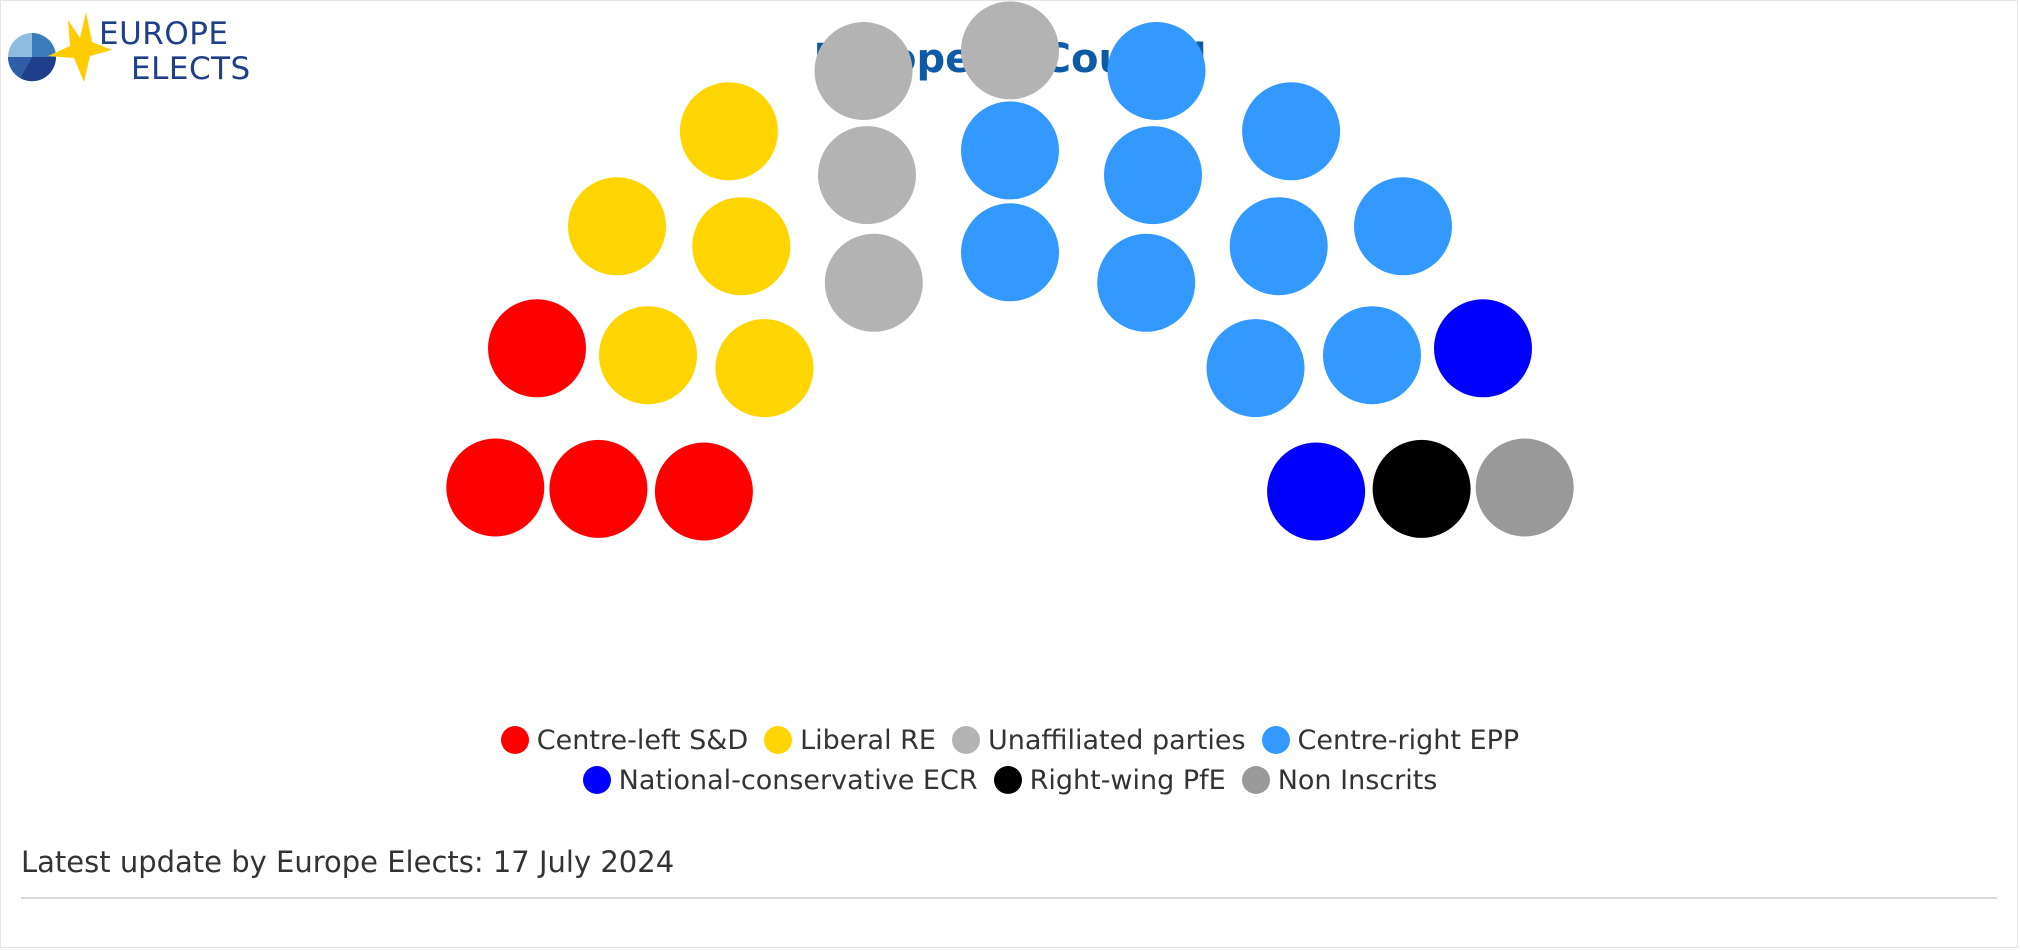 This screenshot has height=950, width=2020. What do you see at coordinates (59, 47) in the screenshot?
I see `logo-icon` at bounding box center [59, 47].